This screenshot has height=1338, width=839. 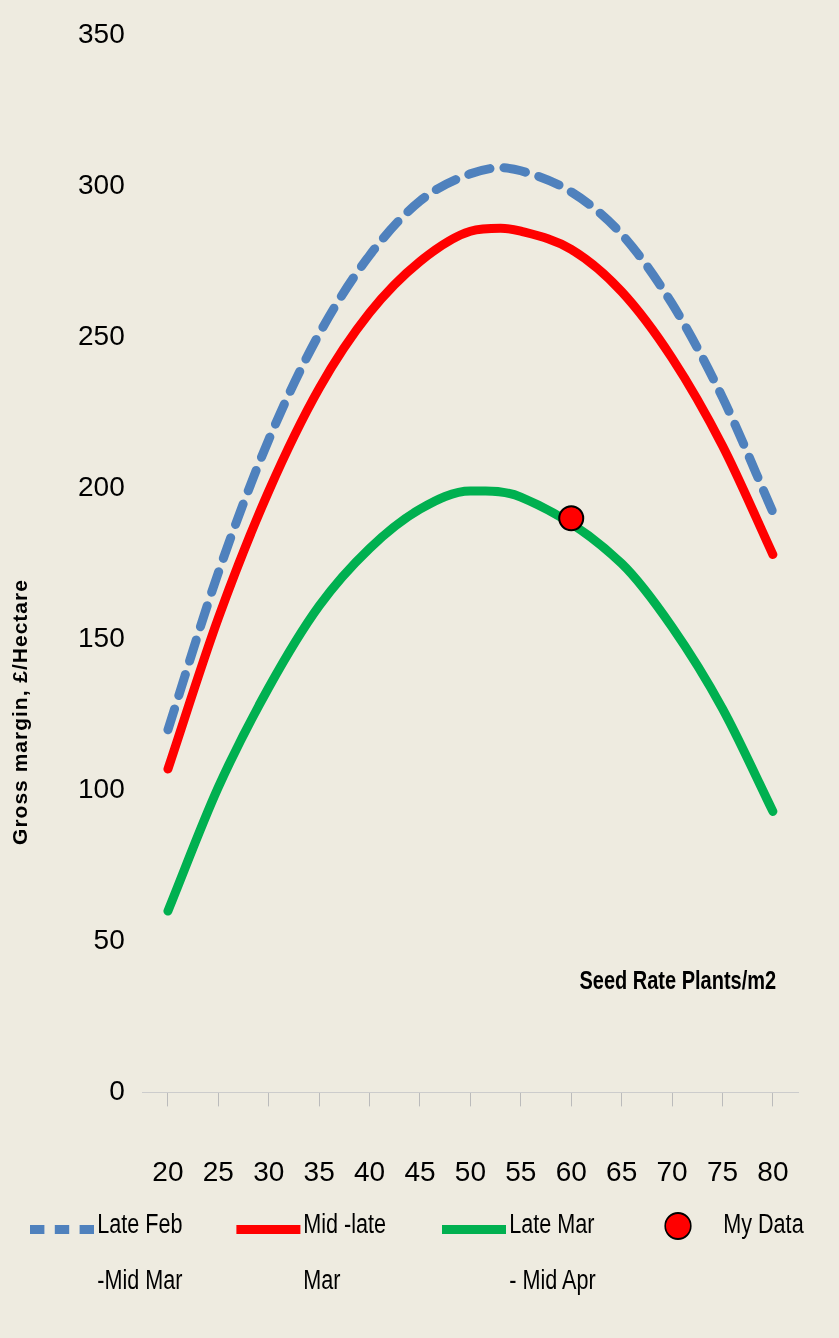 What do you see at coordinates (140, 1252) in the screenshot?
I see `legend-label: Late Feb -Mid Mar` at bounding box center [140, 1252].